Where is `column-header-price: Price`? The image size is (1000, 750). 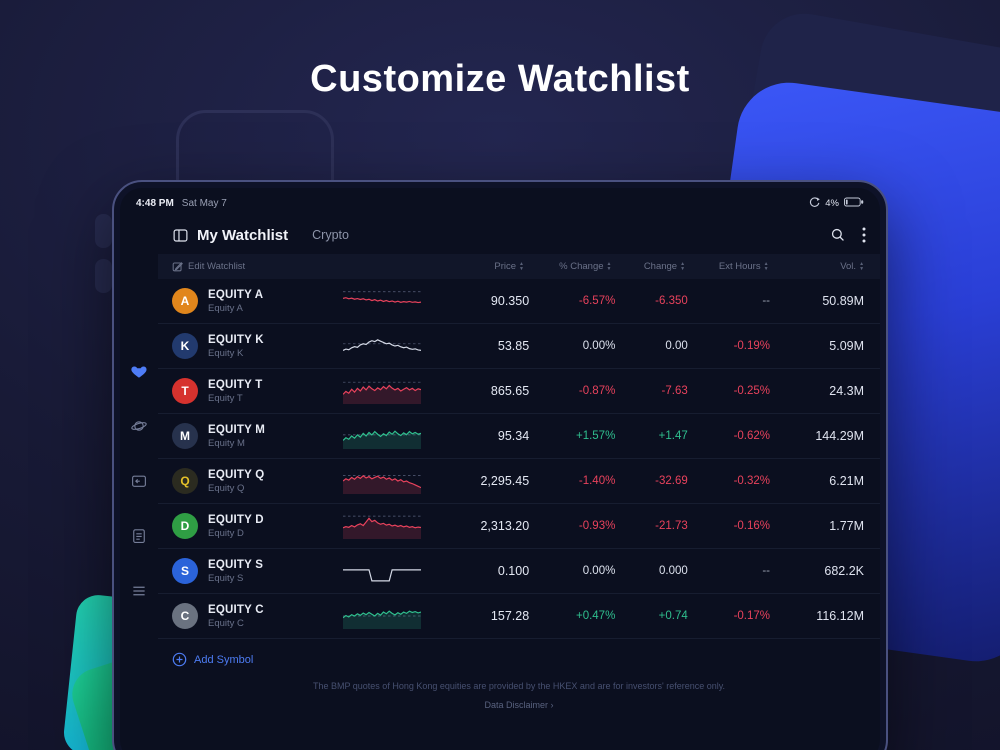
column-header-price: Price is located at coordinates (476, 266).